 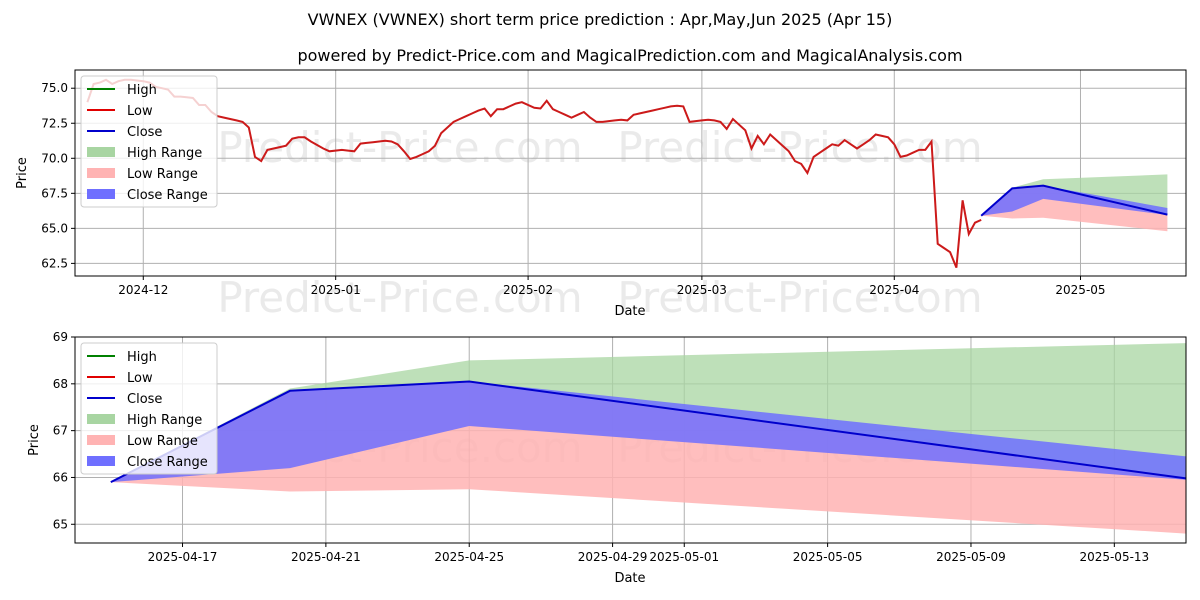 What do you see at coordinates (54, 193) in the screenshot?
I see `y-tick-label: 67.5` at bounding box center [54, 193].